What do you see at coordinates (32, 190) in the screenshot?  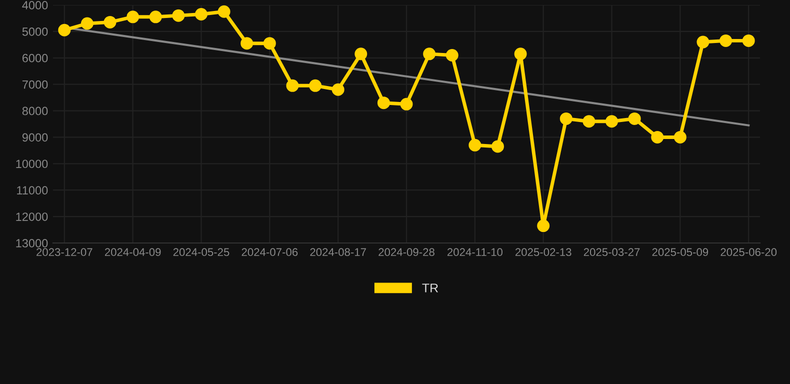 I see `y-tick-label: 11000` at bounding box center [32, 190].